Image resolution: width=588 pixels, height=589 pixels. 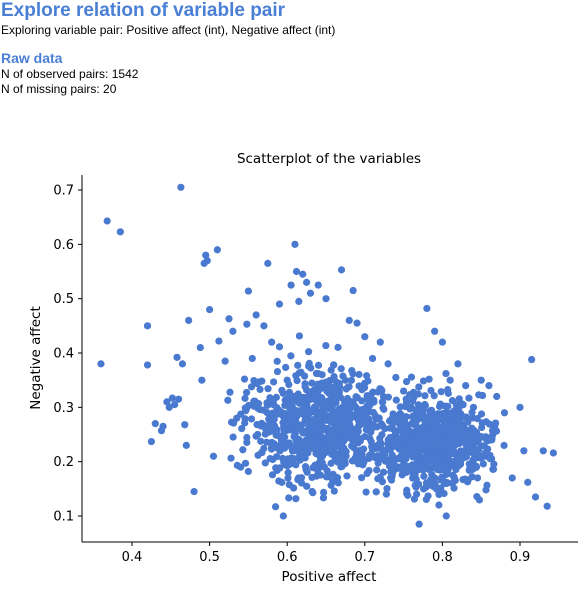 What do you see at coordinates (364, 557) in the screenshot?
I see `x-tick-label: 0.7` at bounding box center [364, 557].